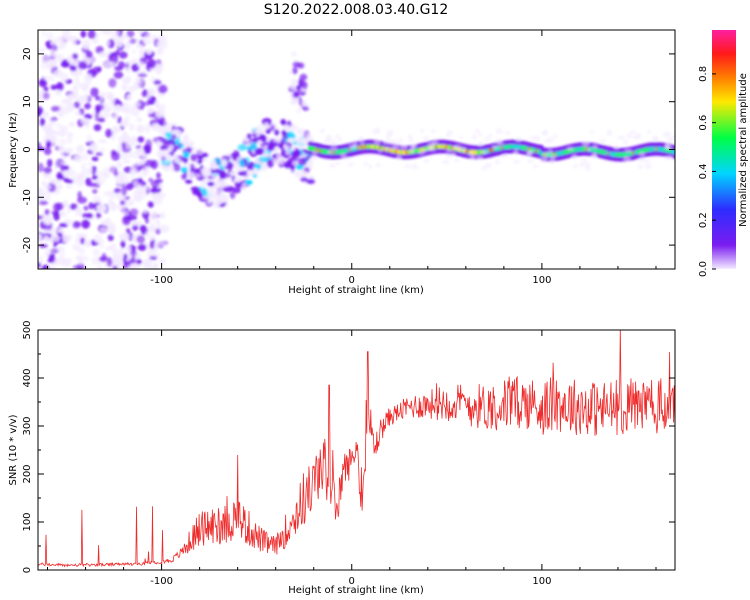 This screenshot has height=600, width=750. Describe the element at coordinates (161, 581) in the screenshot. I see `snr-xtick-label-0: -100` at that location.